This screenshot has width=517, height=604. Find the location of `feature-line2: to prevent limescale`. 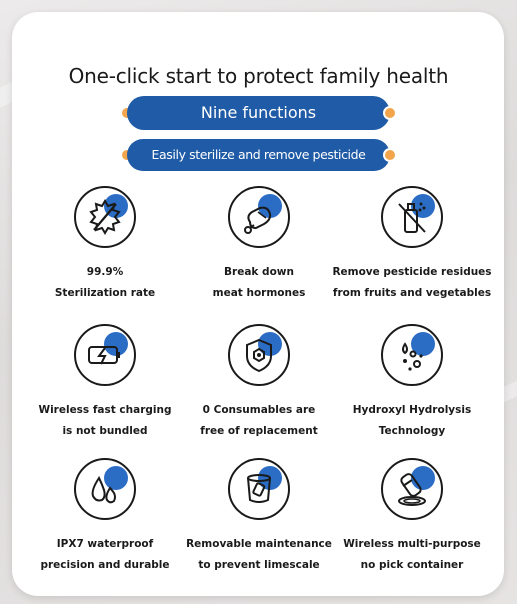

feature-line2: to prevent limescale is located at coordinates (259, 565).